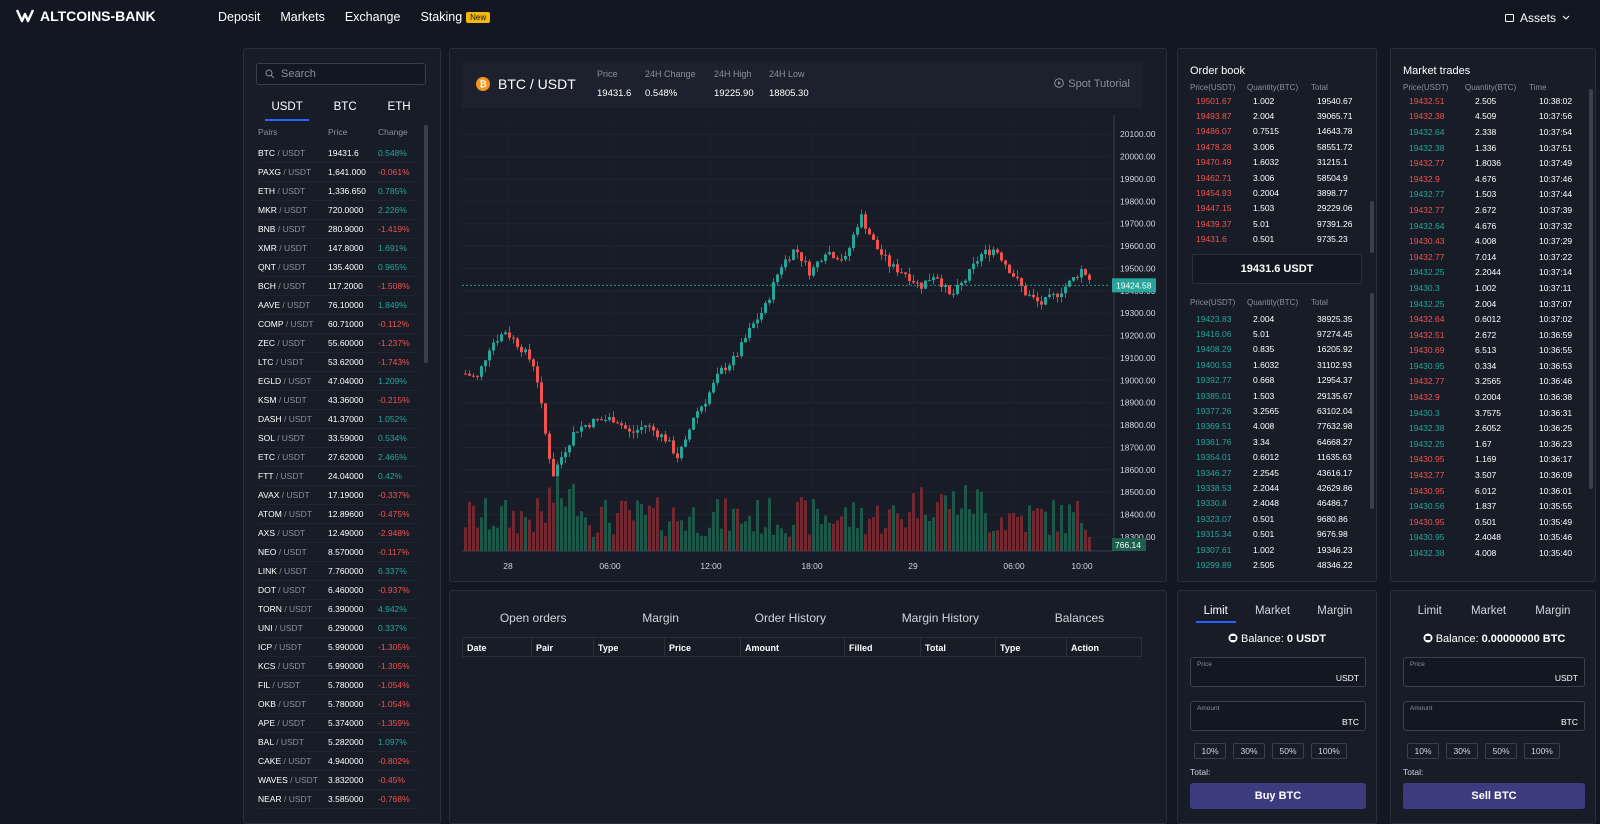 The image size is (1600, 824). Describe the element at coordinates (1284, 395) in the screenshot. I see `bid-row: 19385.01 1.503 29135.67` at that location.